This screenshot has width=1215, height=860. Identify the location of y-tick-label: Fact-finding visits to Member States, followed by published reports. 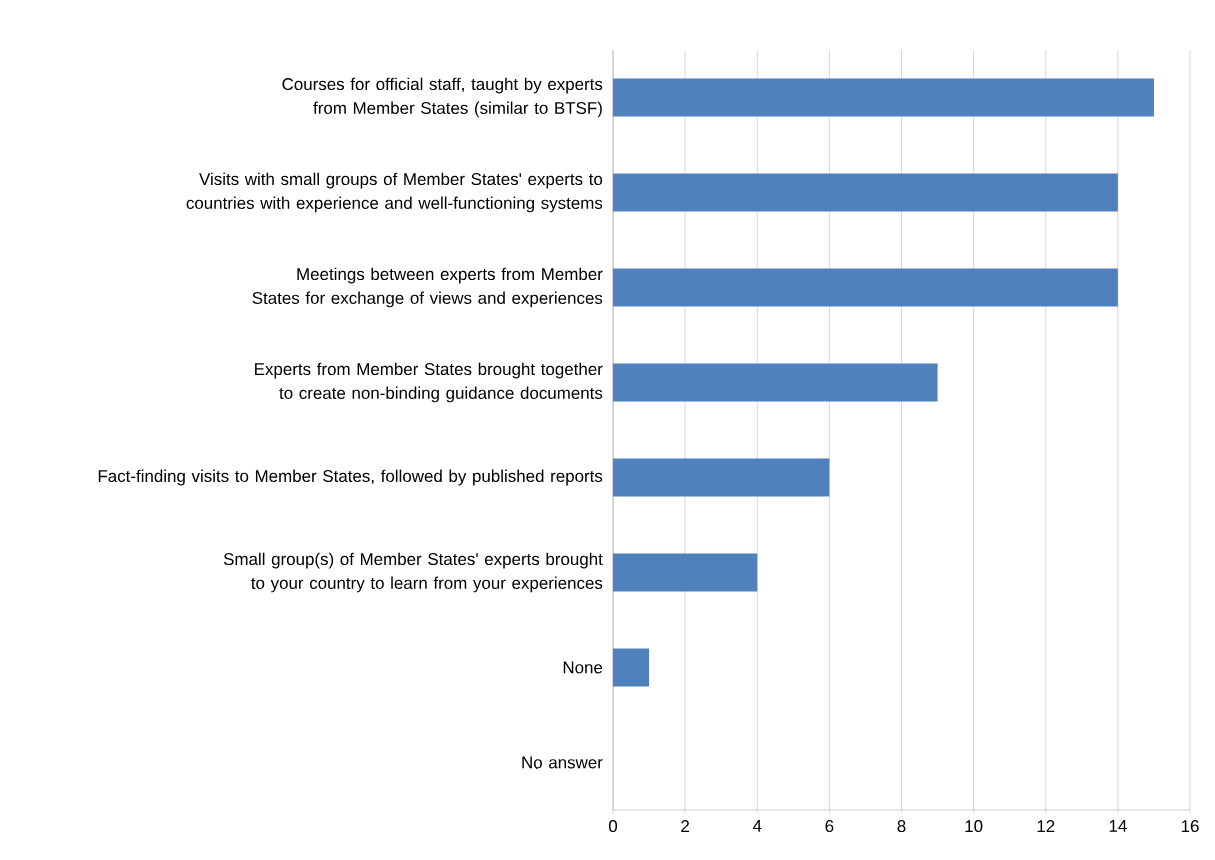
(350, 477).